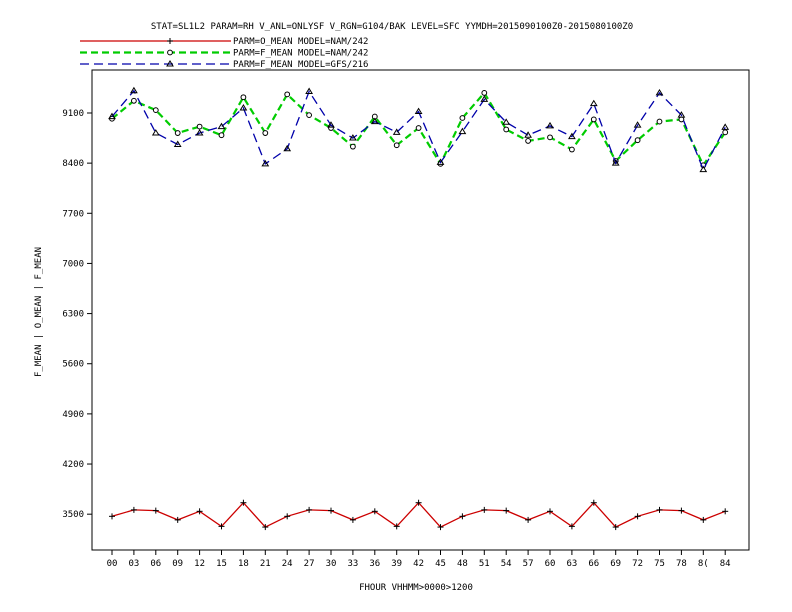  Describe the element at coordinates (221, 564) in the screenshot. I see `x-tick-label: 15` at that location.